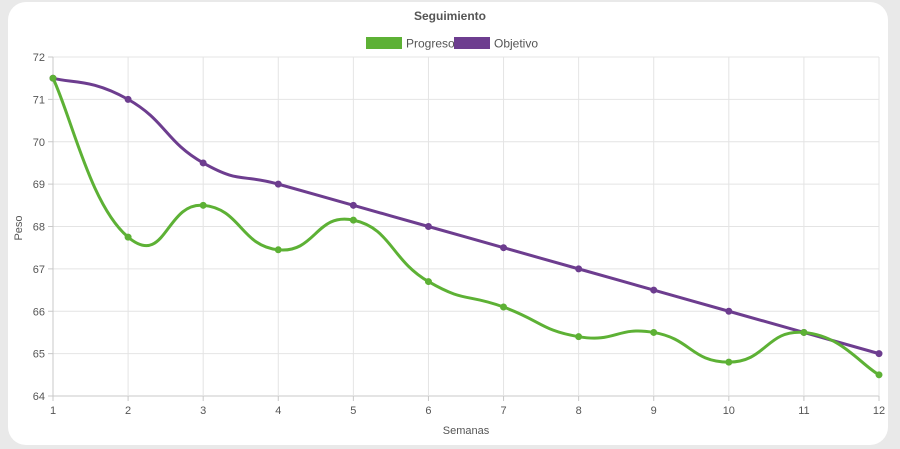  Describe the element at coordinates (503, 411) in the screenshot. I see `x-tick-label: 7` at that location.